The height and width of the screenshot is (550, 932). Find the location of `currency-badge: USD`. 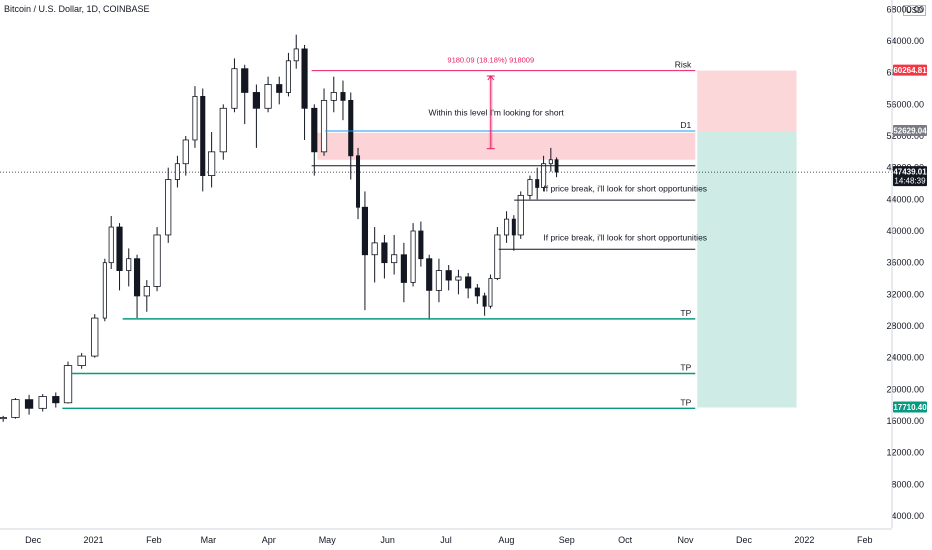

currency-badge: USD is located at coordinates (914, 10).